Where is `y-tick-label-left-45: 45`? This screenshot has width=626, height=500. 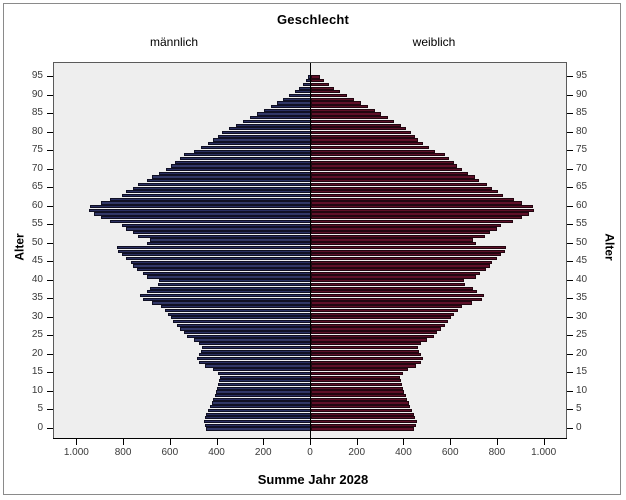
y-tick-label-left-45: 45 is located at coordinates (37, 261).